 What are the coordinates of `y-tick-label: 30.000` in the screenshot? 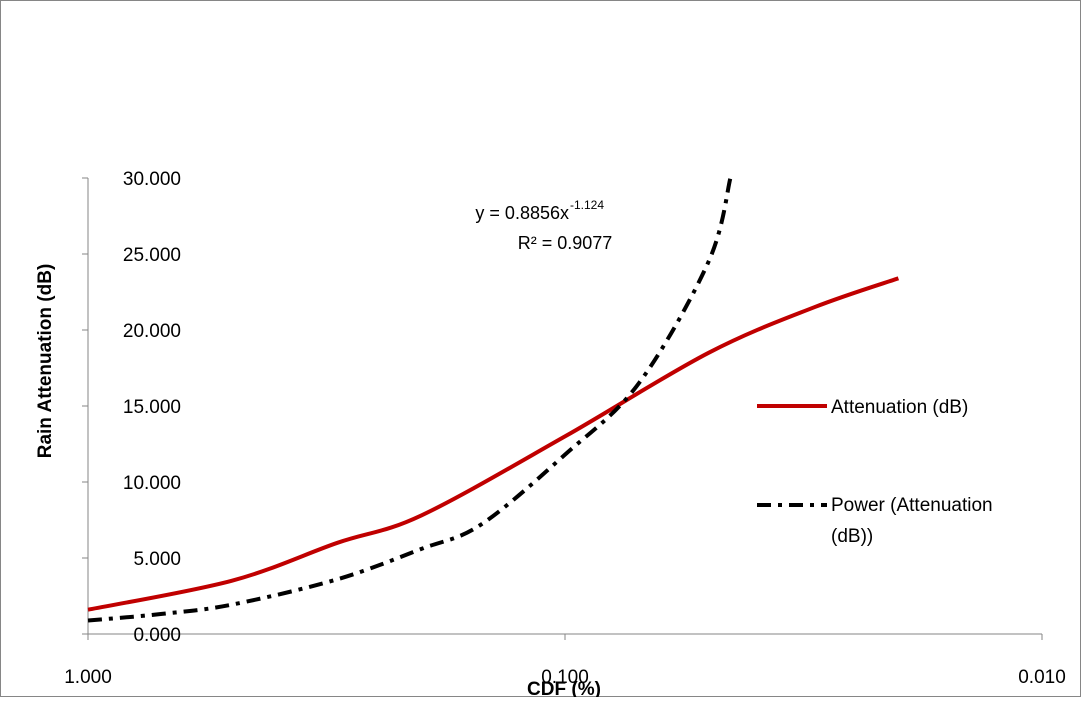 It's located at (152, 179).